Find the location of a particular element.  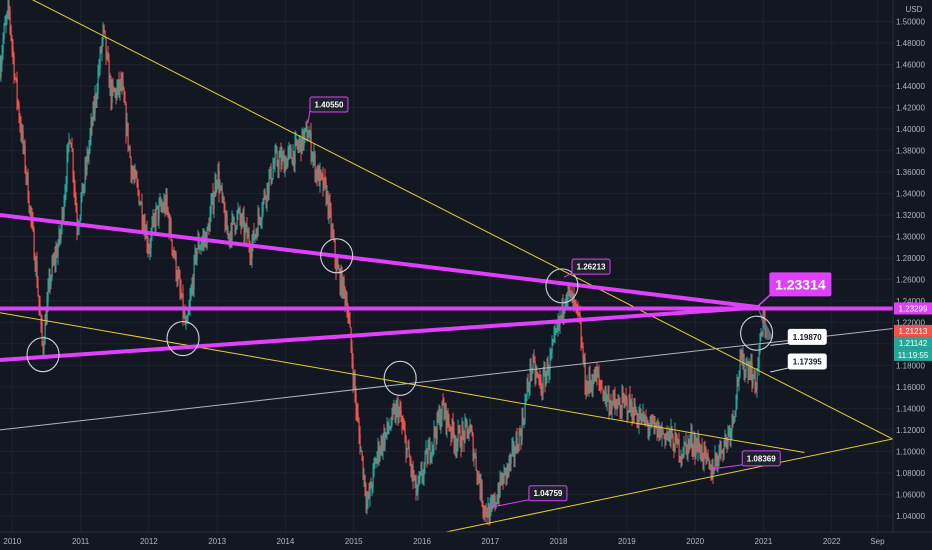

y-tick-label: 1.42000 is located at coordinates (910, 107).